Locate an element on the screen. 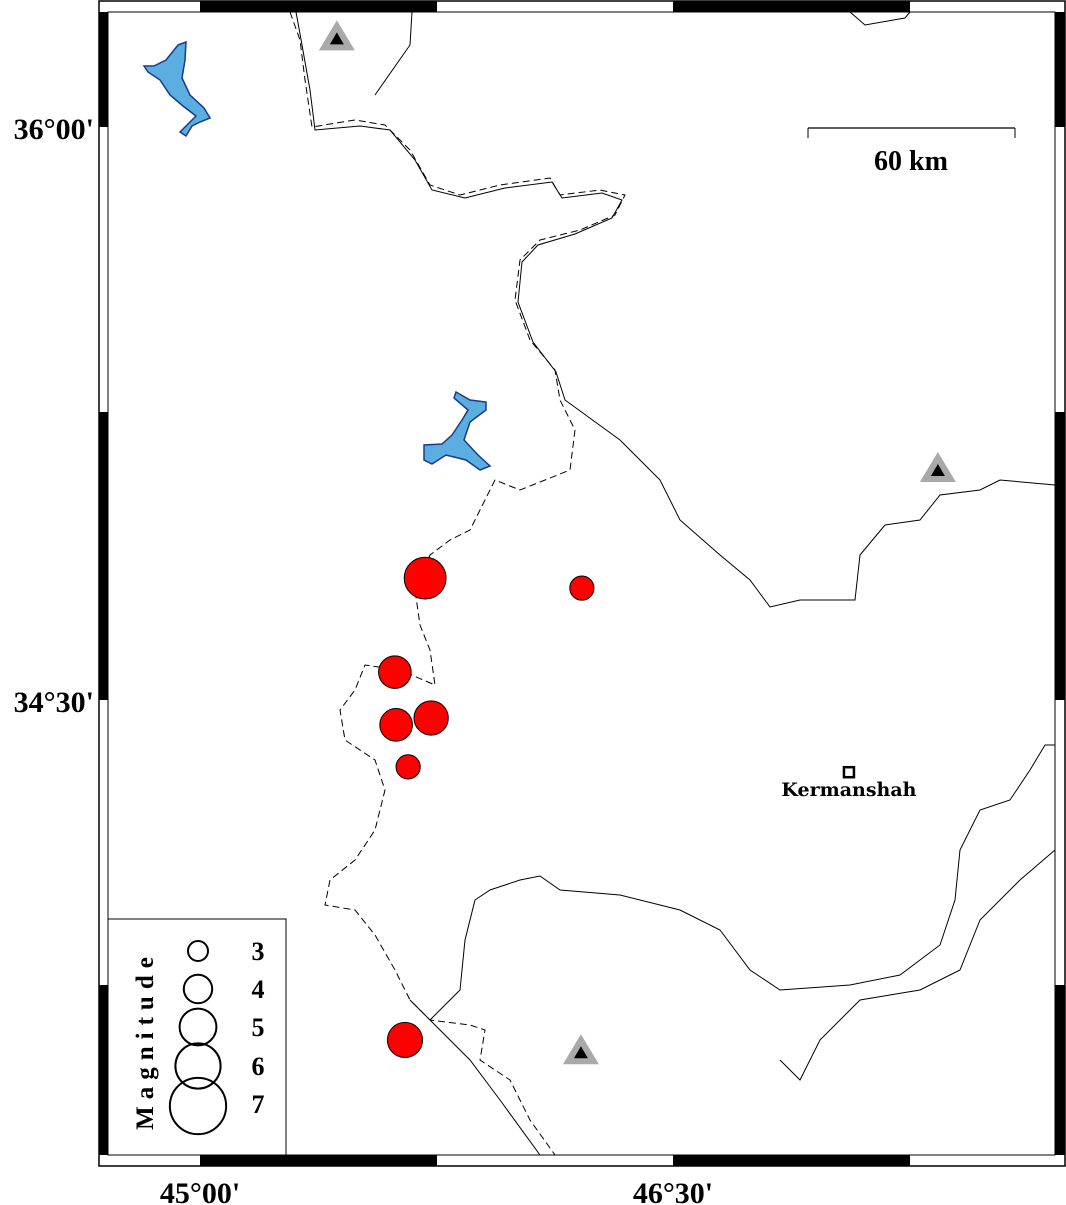 The image size is (1066, 1205). city-label: Kermanshah is located at coordinates (848, 790).